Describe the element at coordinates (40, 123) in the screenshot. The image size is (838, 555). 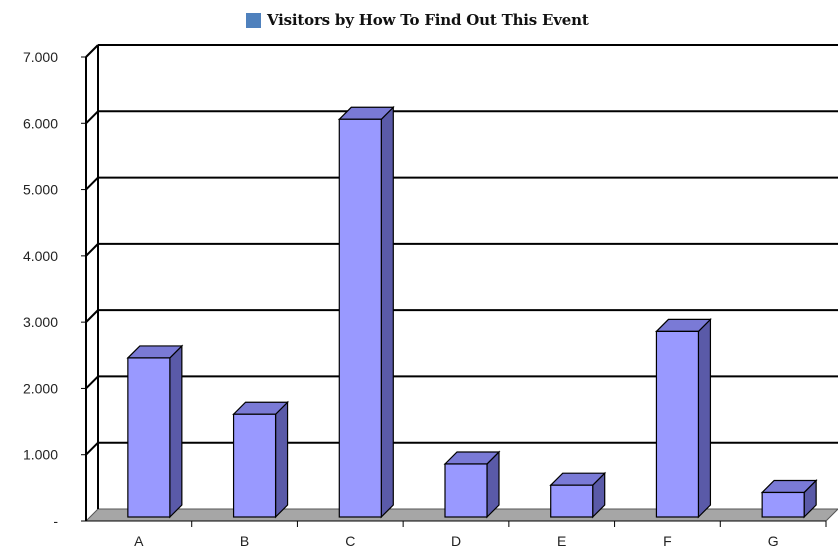
I see `y-tick-label: 6.000` at that location.